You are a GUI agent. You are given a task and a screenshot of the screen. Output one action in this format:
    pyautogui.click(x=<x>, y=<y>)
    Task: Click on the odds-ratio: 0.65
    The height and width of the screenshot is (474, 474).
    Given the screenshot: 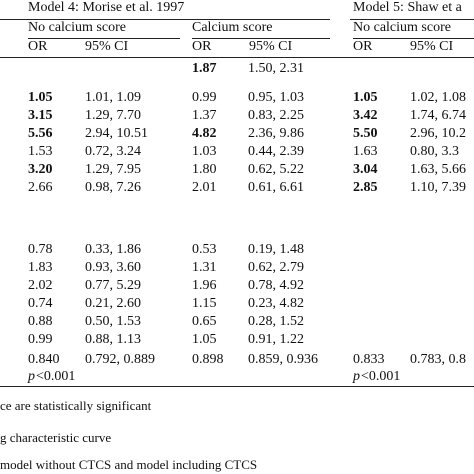 What is the action you would take?
    pyautogui.click(x=204, y=321)
    